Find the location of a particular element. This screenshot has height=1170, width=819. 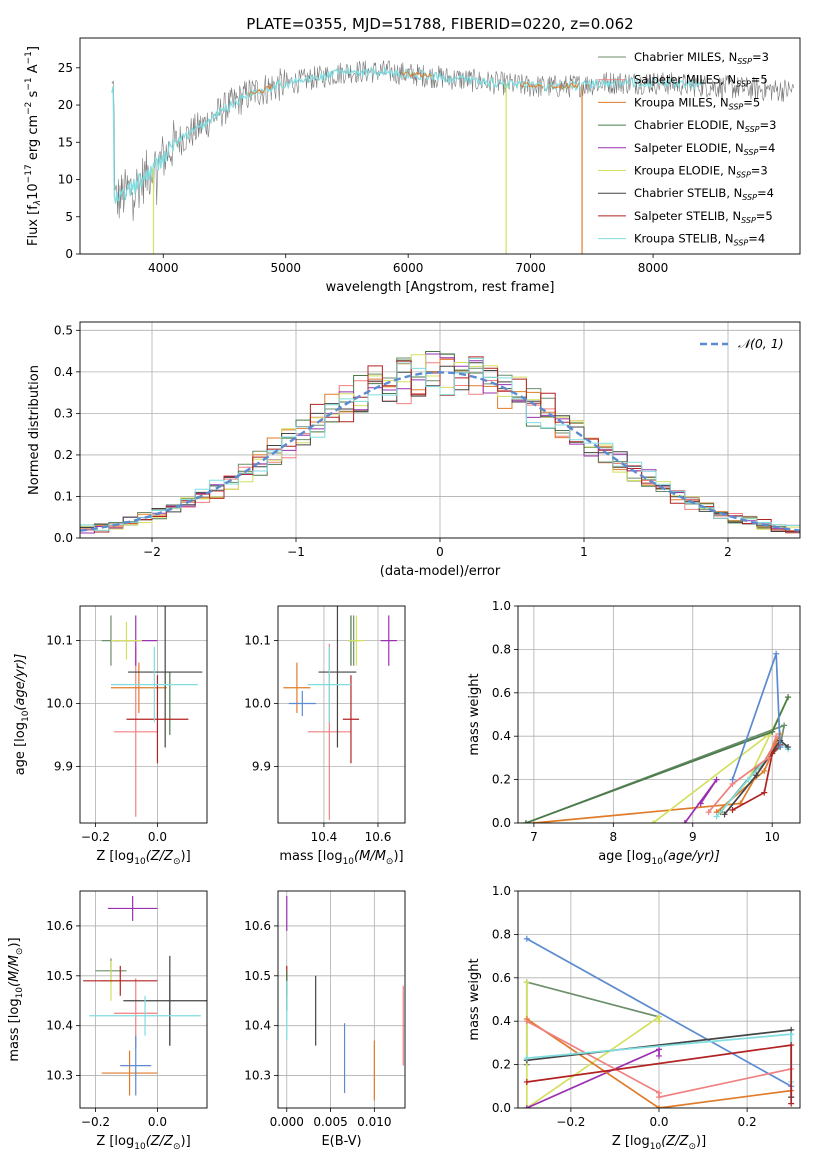

weight-Z-ytick-label-4: 0.8 is located at coordinates (501, 934).